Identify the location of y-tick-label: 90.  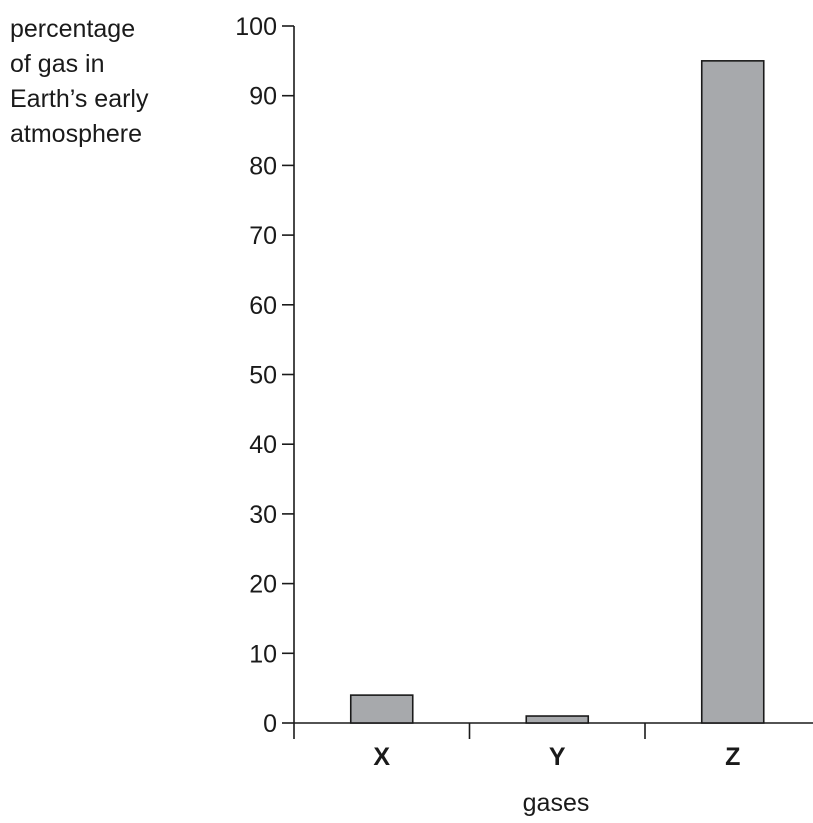
(263, 97).